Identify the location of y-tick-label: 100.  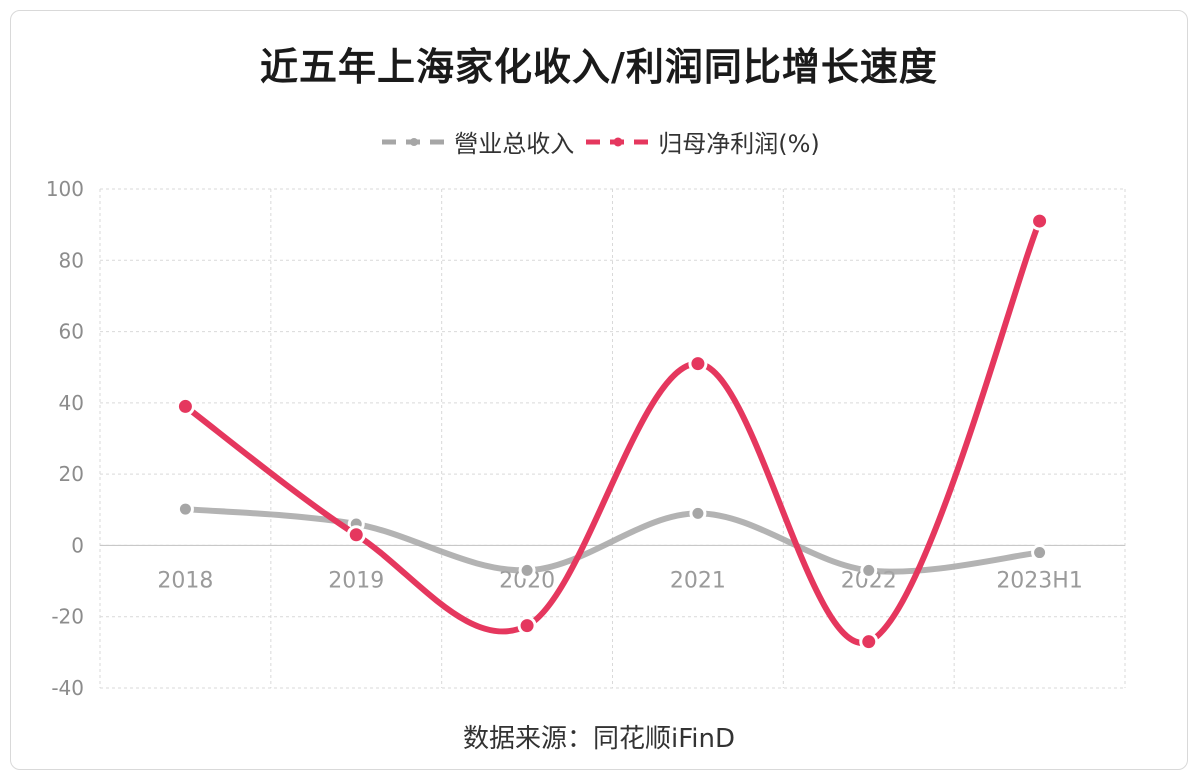
(65, 189).